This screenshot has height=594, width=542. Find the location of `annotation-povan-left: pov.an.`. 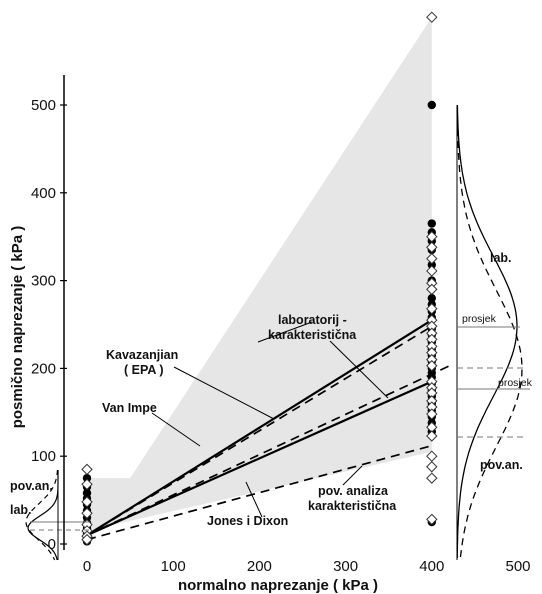

annotation-povan-left: pov.an. is located at coordinates (31, 486).